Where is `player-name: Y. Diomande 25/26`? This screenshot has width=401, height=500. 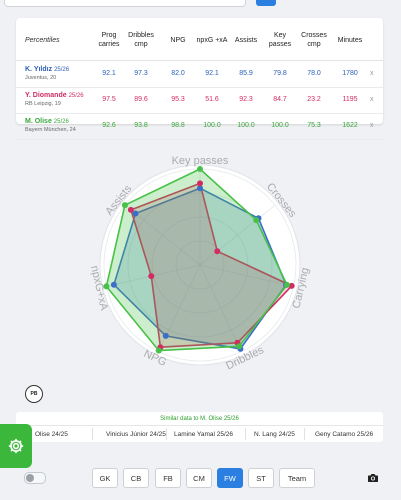
player-name: Y. Diomande 25/26 is located at coordinates (54, 95).